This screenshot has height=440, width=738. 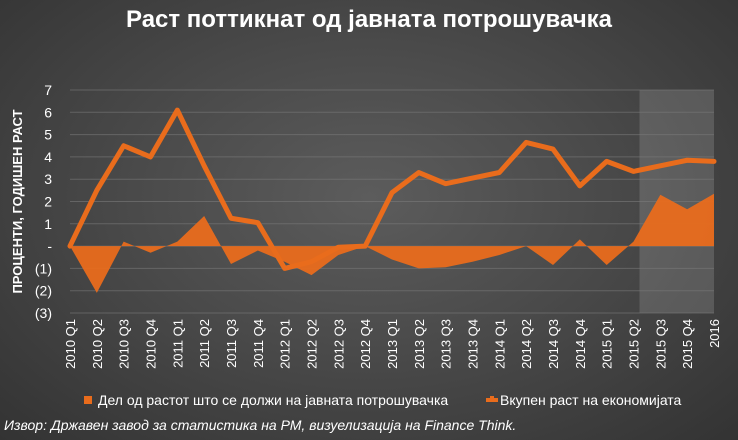 What do you see at coordinates (365, 344) in the screenshot?
I see `x-tick-label: 2012 Q4` at bounding box center [365, 344].